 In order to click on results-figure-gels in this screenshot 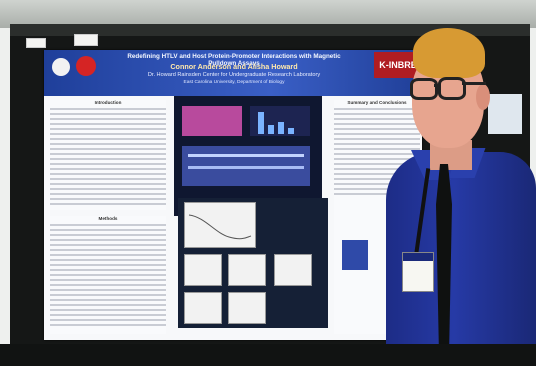, I will do `click(248, 156)`.